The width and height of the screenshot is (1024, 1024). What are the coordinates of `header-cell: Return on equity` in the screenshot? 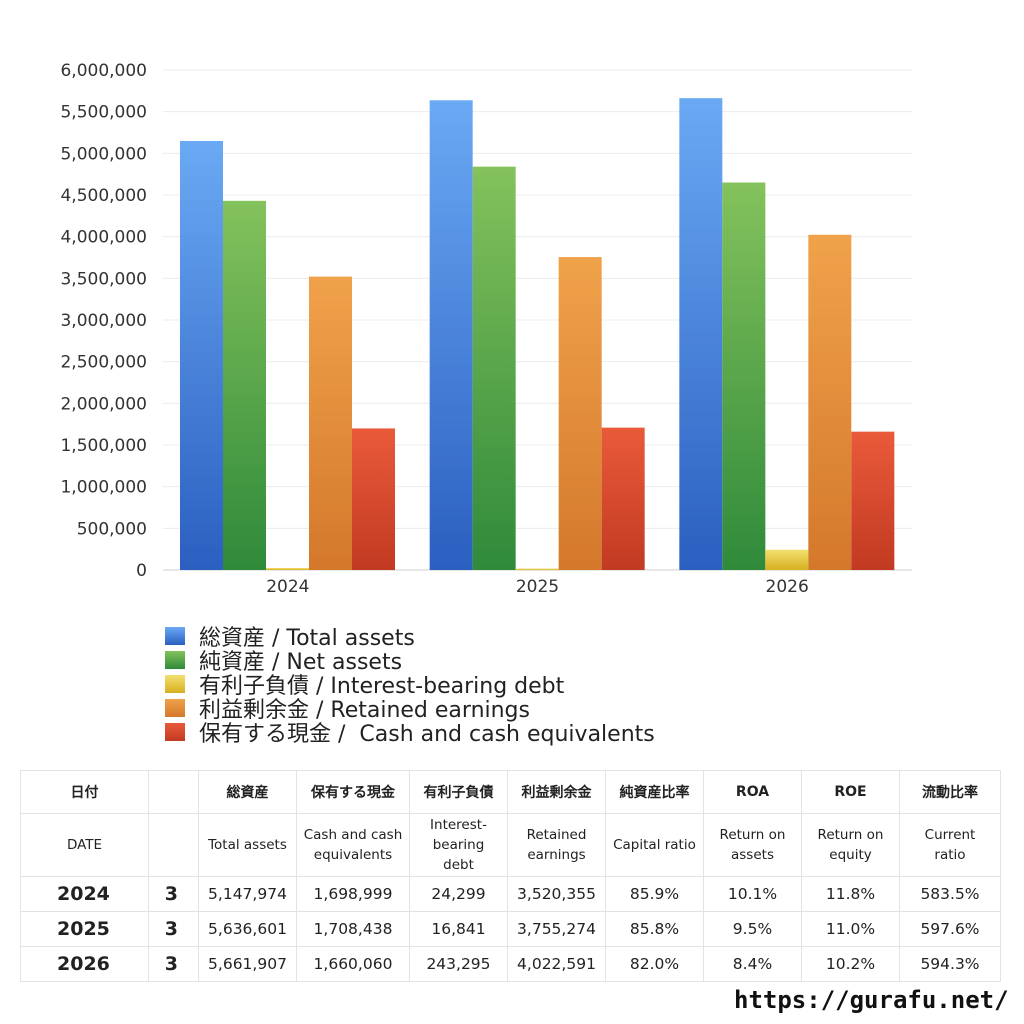 It's located at (850, 845).